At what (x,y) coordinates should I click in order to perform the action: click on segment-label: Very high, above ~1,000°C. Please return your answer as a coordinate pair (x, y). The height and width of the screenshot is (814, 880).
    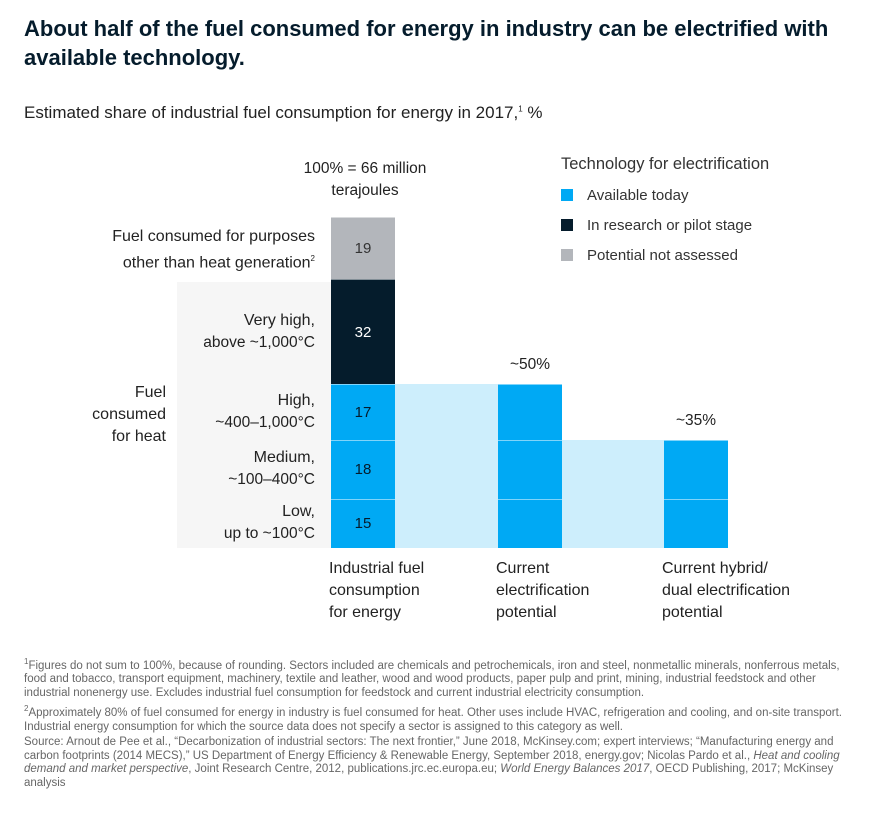
    Looking at the image, I should click on (187, 332).